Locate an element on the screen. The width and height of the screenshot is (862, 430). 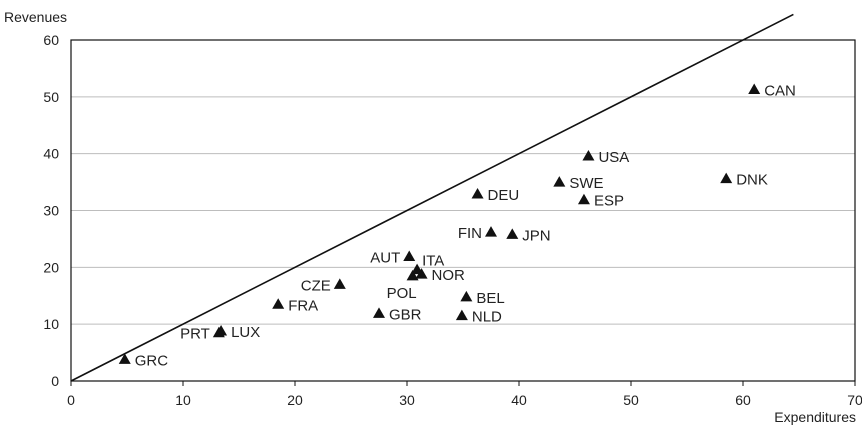
point-label-deu: DEU is located at coordinates (504, 195).